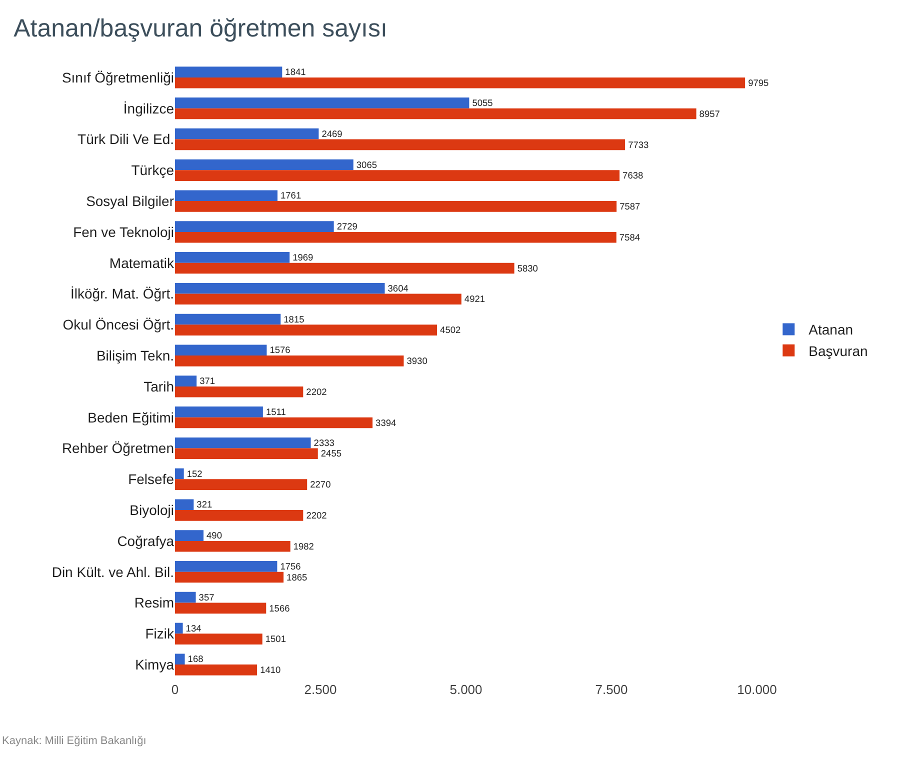 This screenshot has width=908, height=760. I want to click on y-tick-label: Rehber Öğretmen, so click(118, 448).